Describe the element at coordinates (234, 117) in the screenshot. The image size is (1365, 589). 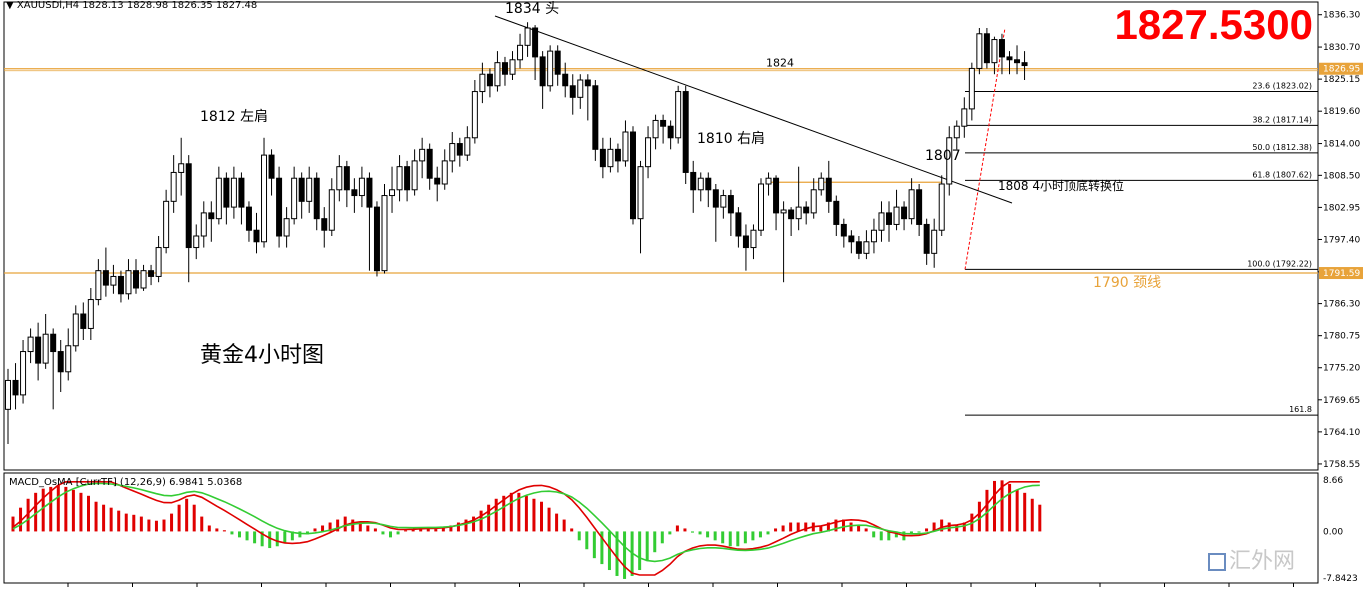
I see `annotation-left-shoulder: 1812 左肩` at that location.